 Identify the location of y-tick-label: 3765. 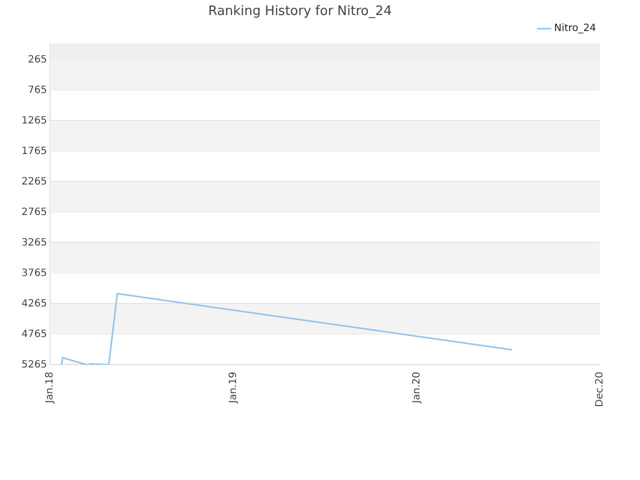
(34, 273).